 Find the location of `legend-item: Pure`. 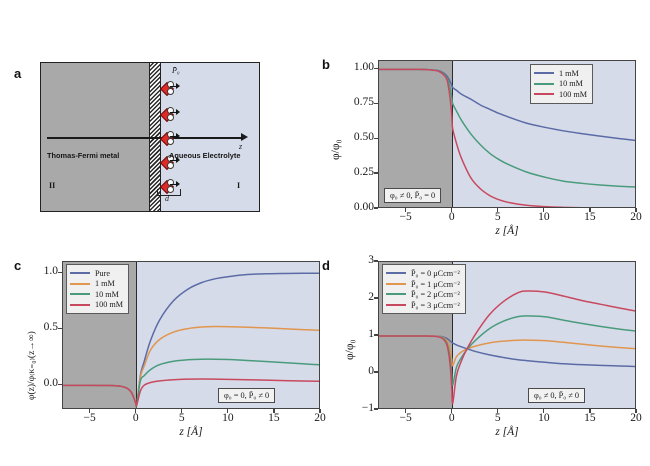

legend-item: Pure is located at coordinates (96, 273).